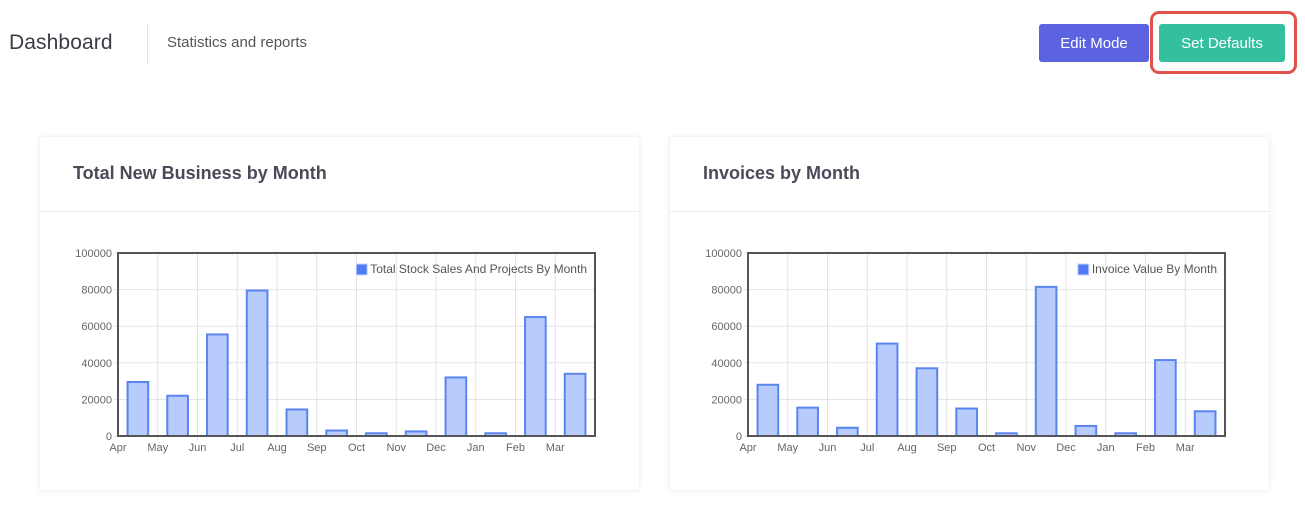 This screenshot has width=1305, height=509. I want to click on card-header: Invoices by Month, so click(969, 174).